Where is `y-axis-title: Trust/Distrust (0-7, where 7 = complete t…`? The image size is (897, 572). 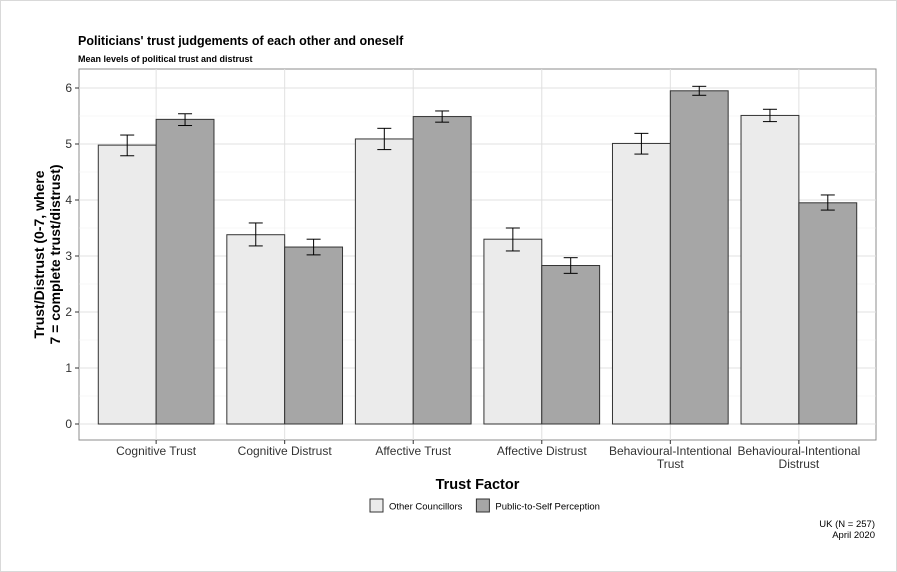
y-axis-title: Trust/Distrust (0-7, where 7 = complete t… is located at coordinates (47, 254).